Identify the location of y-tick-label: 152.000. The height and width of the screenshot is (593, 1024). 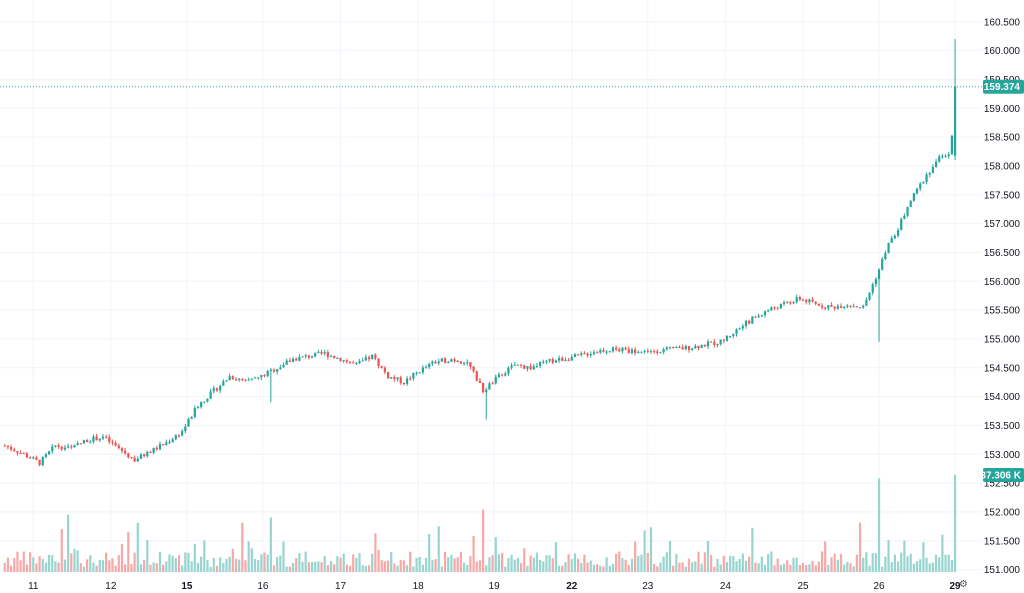
(1002, 512).